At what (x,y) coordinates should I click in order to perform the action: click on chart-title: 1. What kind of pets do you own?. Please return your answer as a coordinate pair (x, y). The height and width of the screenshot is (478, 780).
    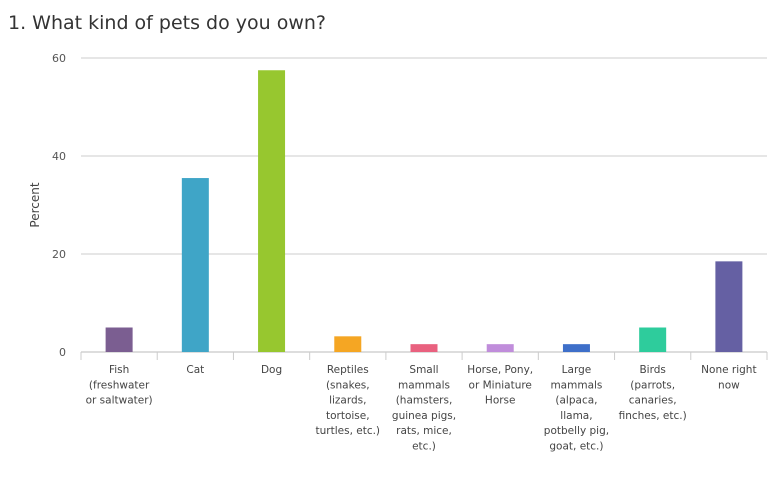
    Looking at the image, I should click on (167, 23).